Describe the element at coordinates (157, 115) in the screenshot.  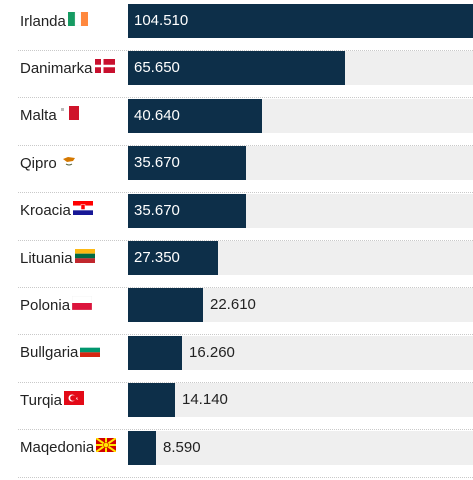
I see `value-label: 40.640` at that location.